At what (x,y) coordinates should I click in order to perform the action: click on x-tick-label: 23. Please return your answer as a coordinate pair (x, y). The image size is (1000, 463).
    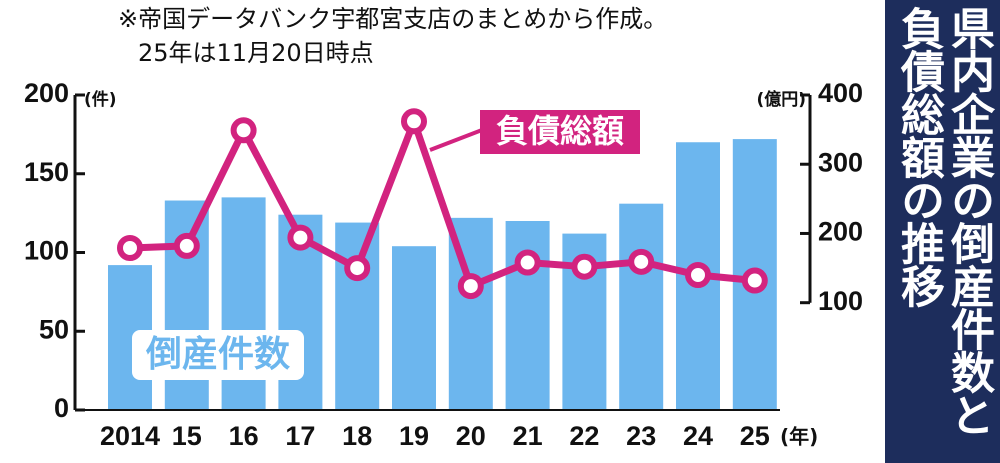
    Looking at the image, I should click on (641, 436).